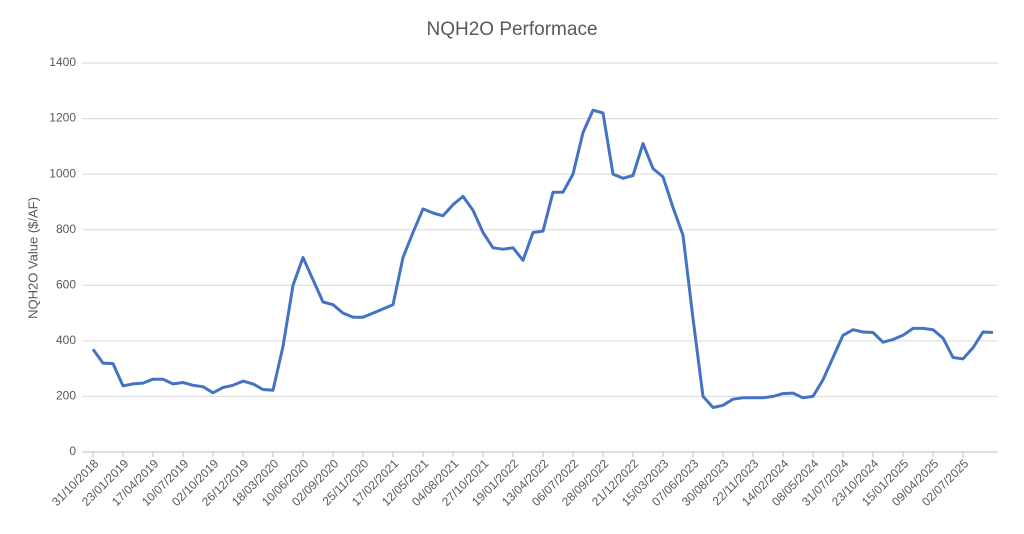 The image size is (1024, 534). What do you see at coordinates (66, 229) in the screenshot?
I see `y-tick-label: 800` at bounding box center [66, 229].